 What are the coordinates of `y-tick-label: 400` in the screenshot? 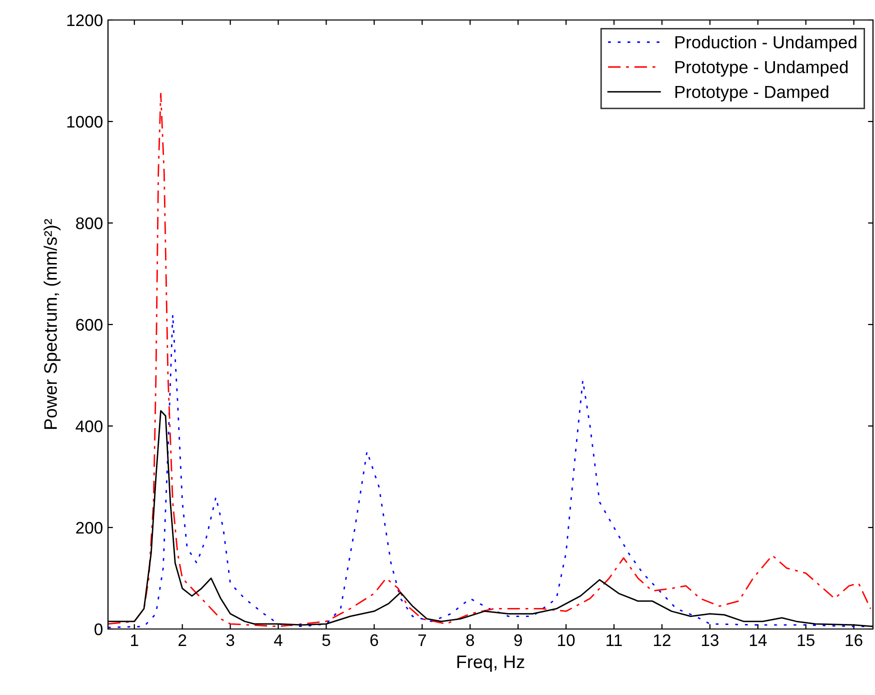 It's located at (89, 426).